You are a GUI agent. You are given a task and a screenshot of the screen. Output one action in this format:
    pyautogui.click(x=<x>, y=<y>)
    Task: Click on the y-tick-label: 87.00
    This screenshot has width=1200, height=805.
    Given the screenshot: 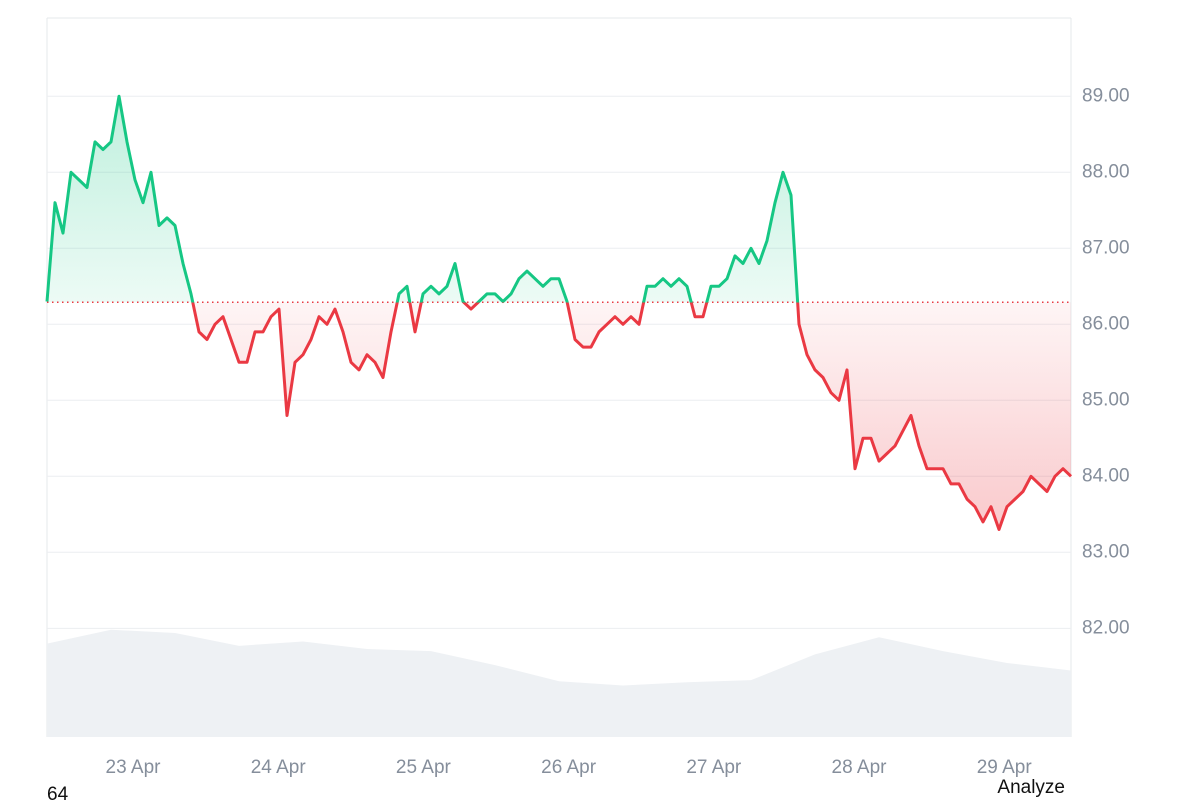 What is the action you would take?
    pyautogui.click(x=1106, y=247)
    